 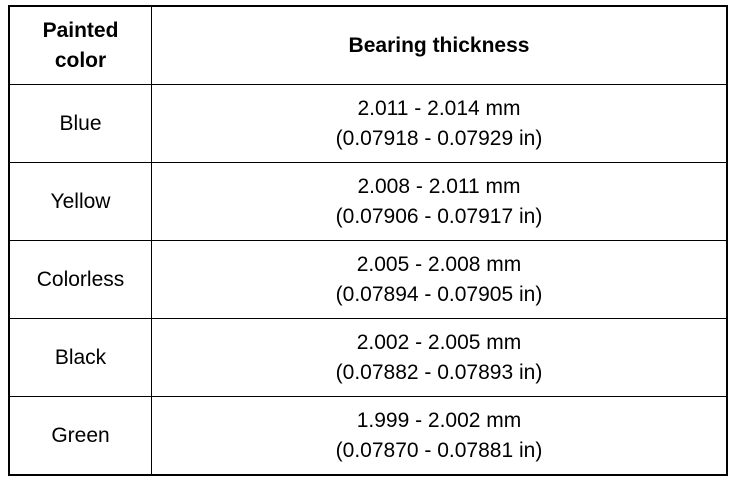 I want to click on thickness-line: (0.07906 - 0.07917 in), so click(x=439, y=216).